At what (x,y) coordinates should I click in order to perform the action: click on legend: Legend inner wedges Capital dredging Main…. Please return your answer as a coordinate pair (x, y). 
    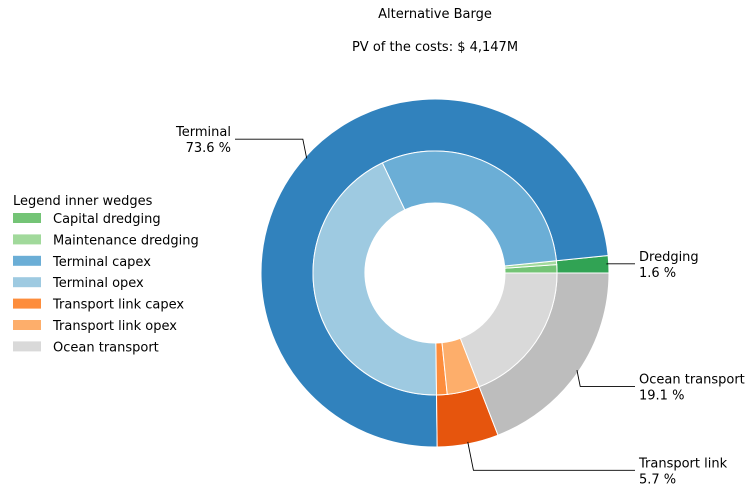
    Looking at the image, I should click on (106, 274).